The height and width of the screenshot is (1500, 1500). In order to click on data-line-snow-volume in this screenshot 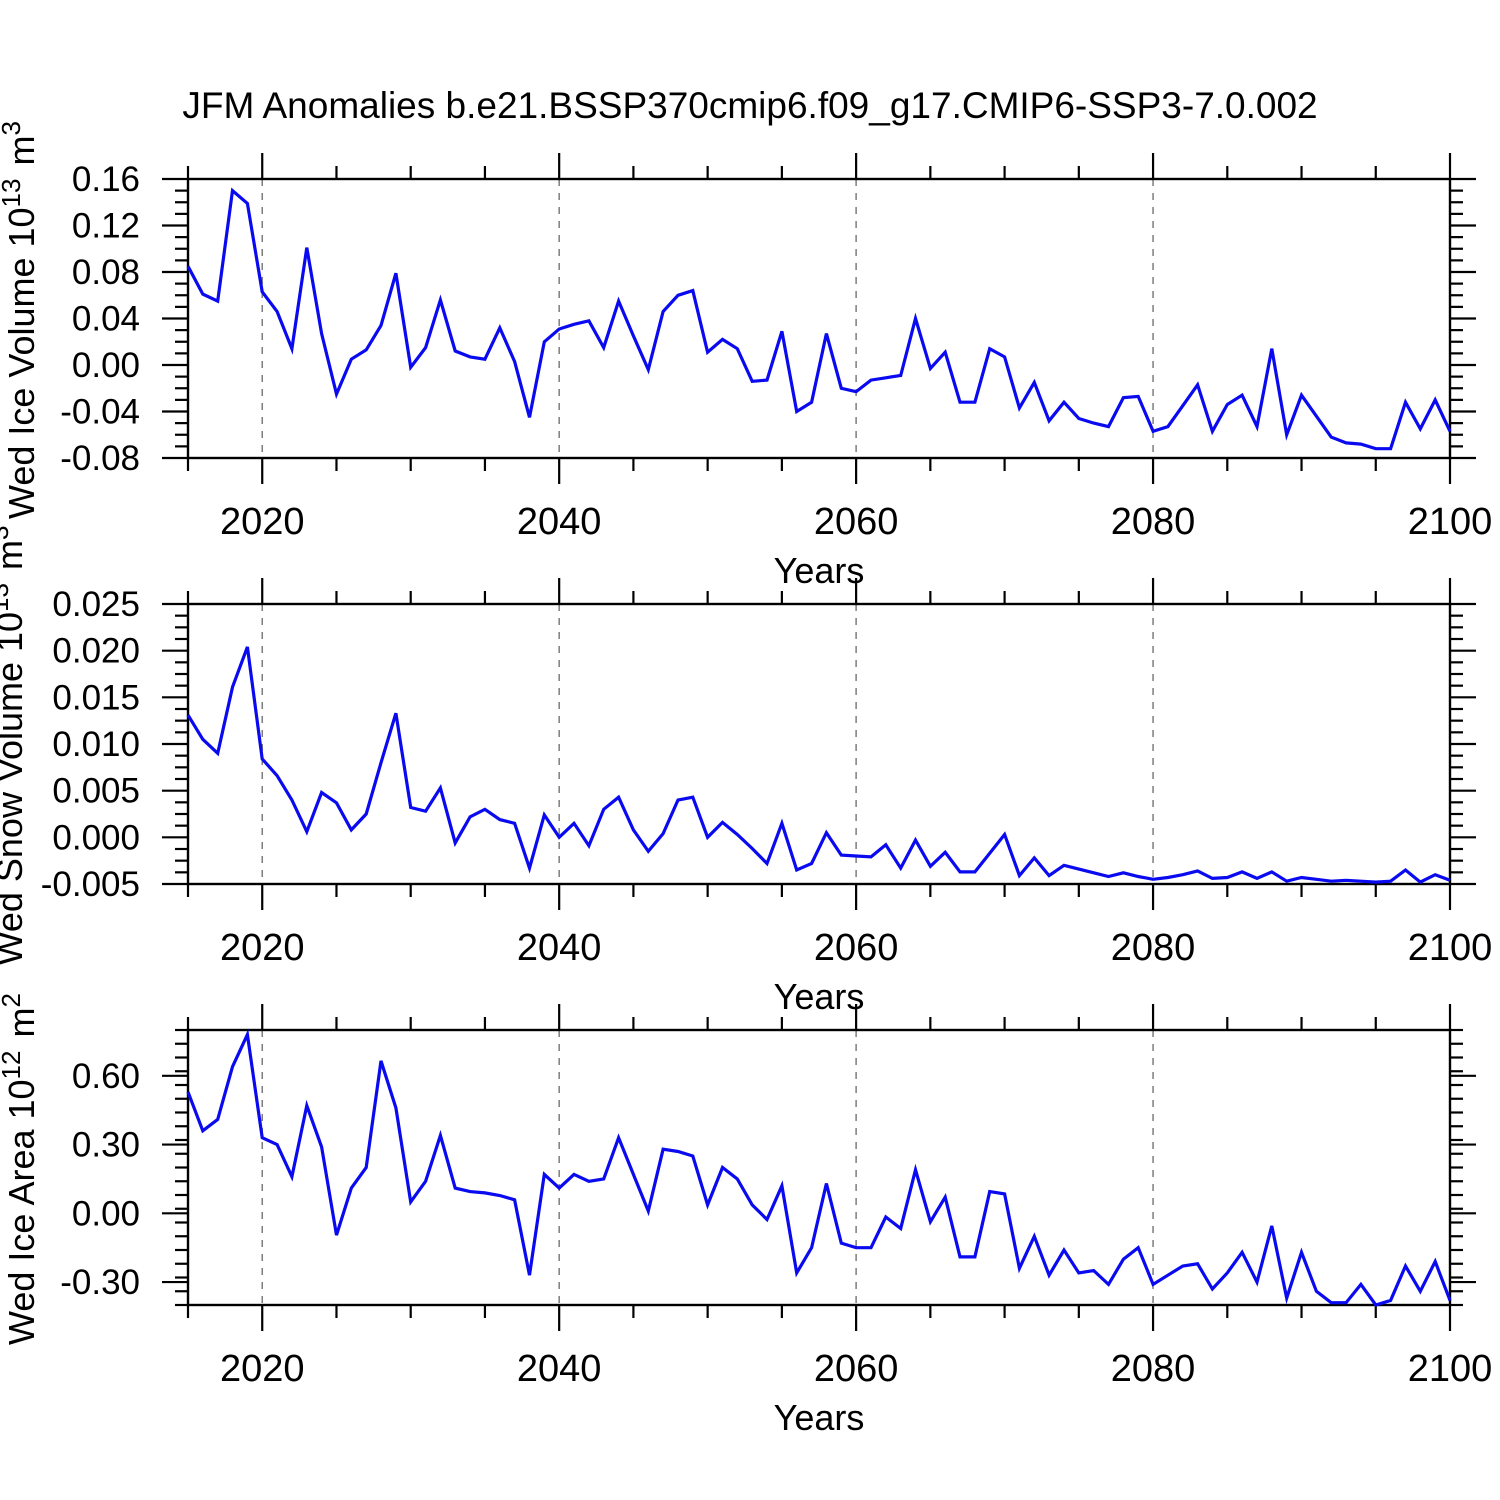, I will do `click(818, 765)`.